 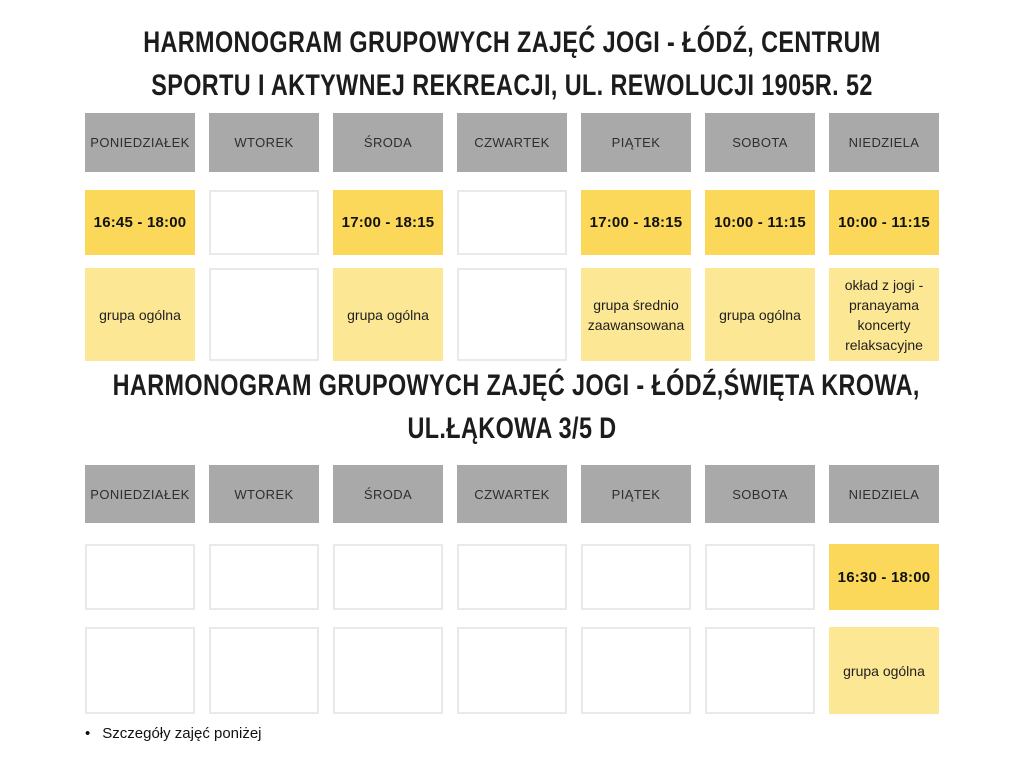 What do you see at coordinates (140, 670) in the screenshot?
I see `empty-group-cell-monday` at bounding box center [140, 670].